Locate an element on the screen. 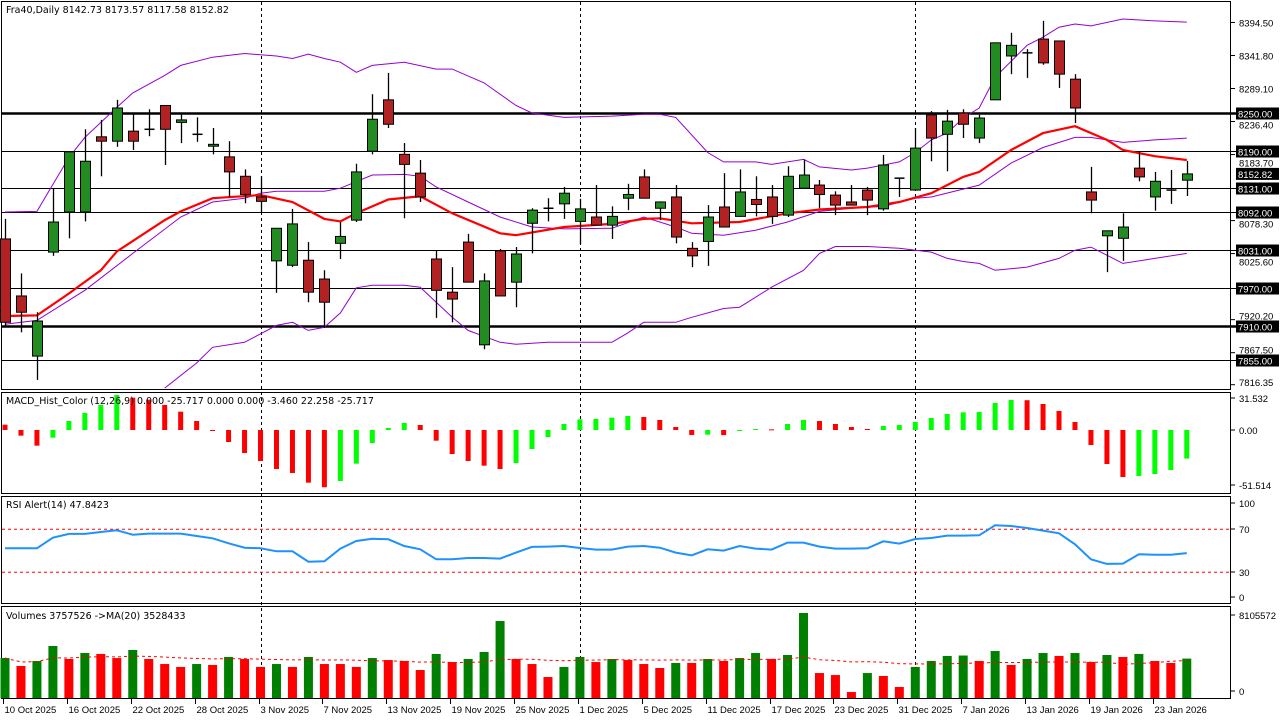  price-axis-label: 8236.40 is located at coordinates (1256, 126).